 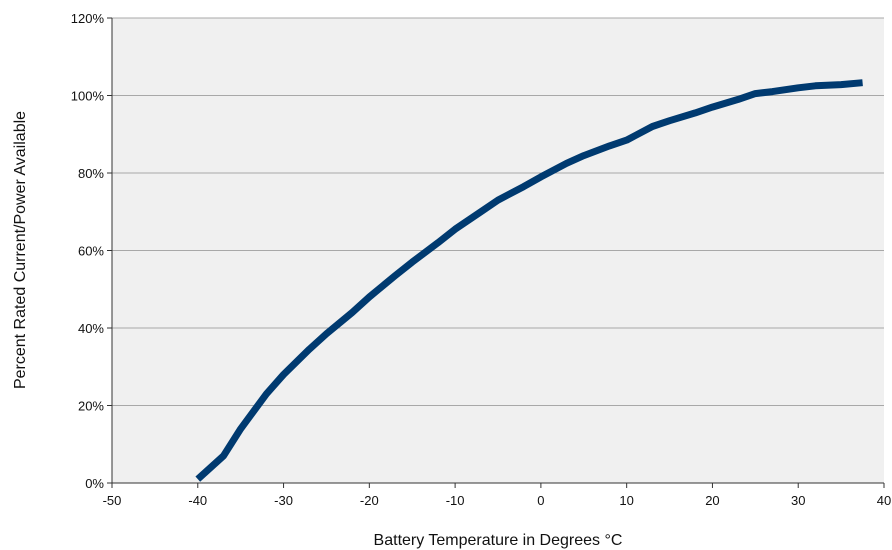 What do you see at coordinates (884, 500) in the screenshot?
I see `x-tick-label: 40` at bounding box center [884, 500].